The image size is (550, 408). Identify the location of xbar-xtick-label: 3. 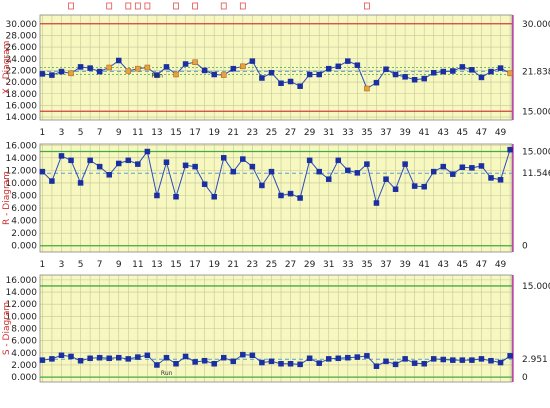
(62, 133).